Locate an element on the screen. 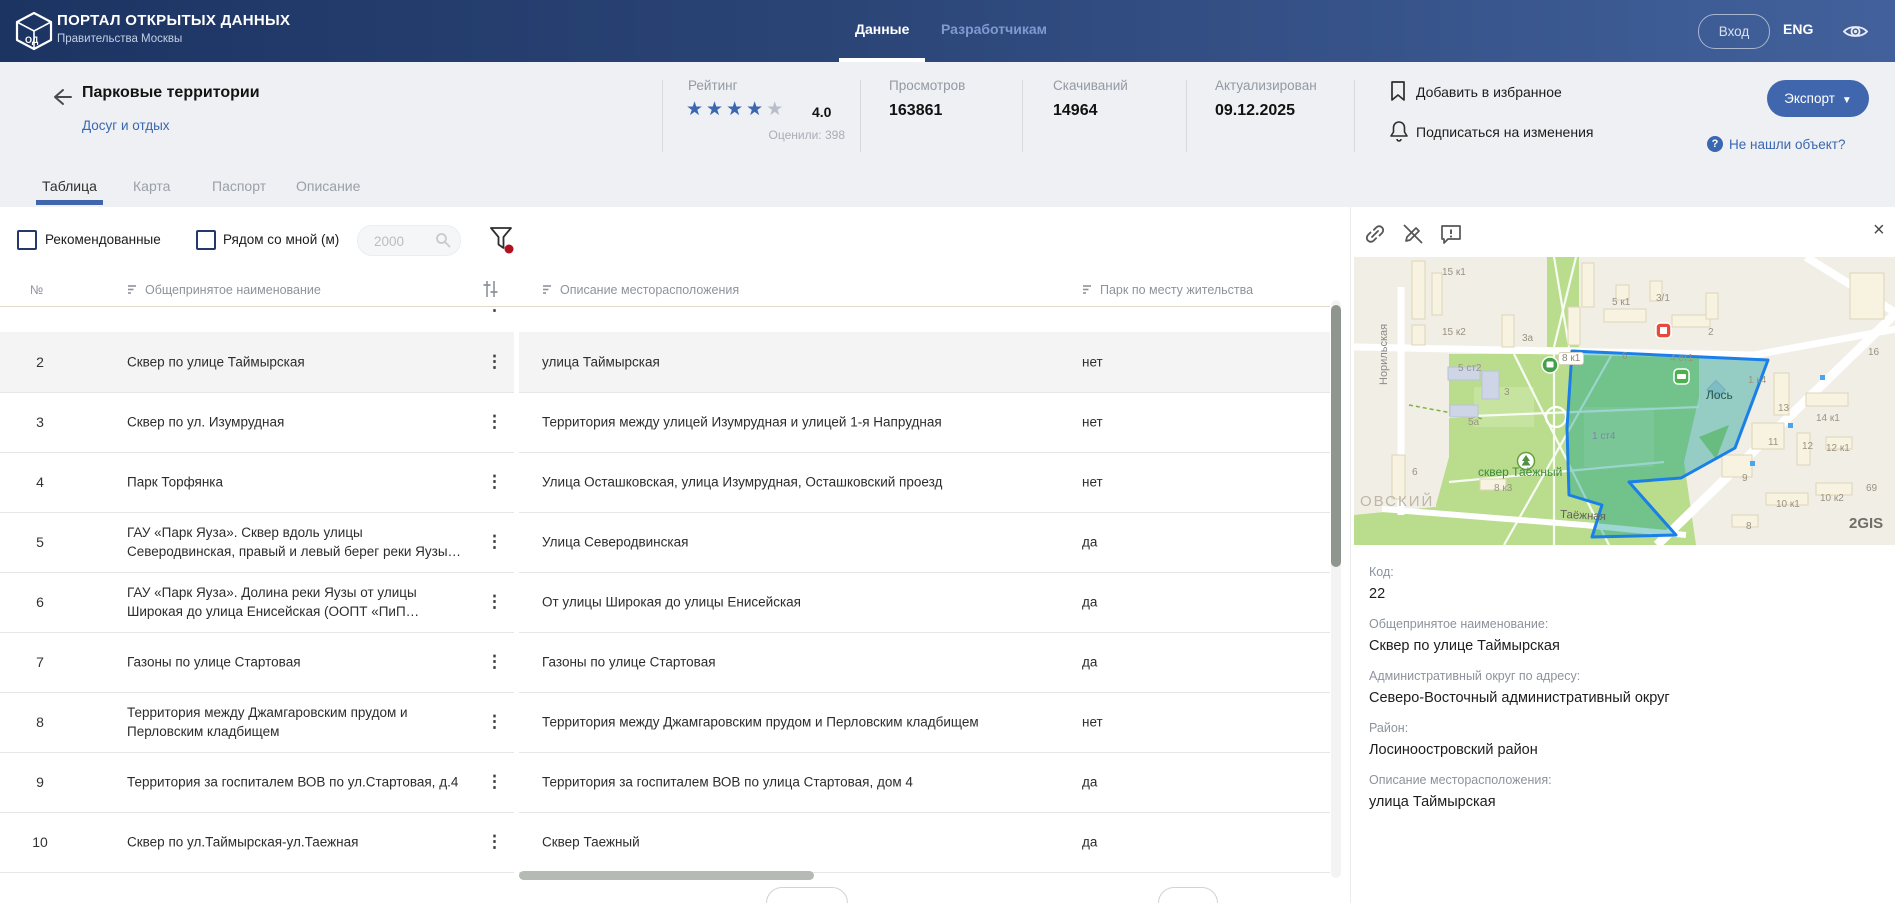 The height and width of the screenshot is (903, 1895). nav-tab-data: Данные is located at coordinates (882, 29).